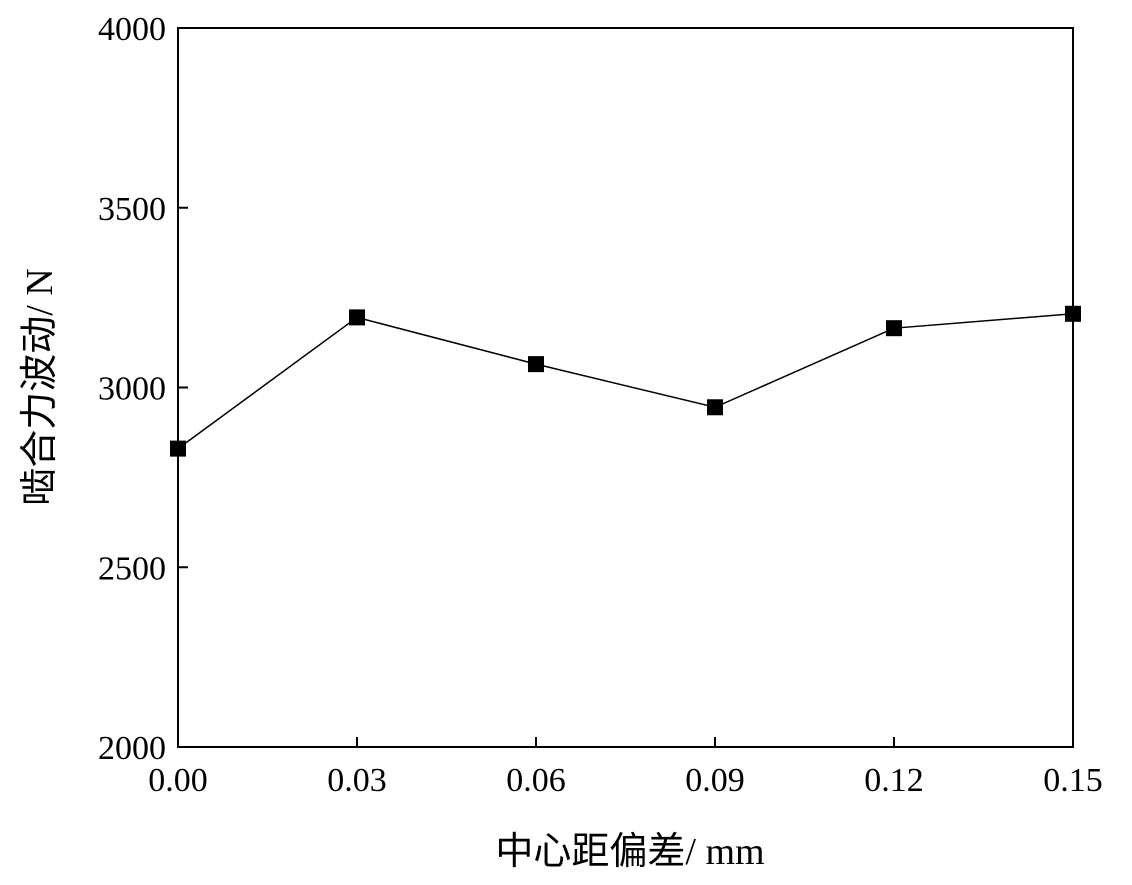  I want to click on x-tick-label: 0.15, so click(1073, 780).